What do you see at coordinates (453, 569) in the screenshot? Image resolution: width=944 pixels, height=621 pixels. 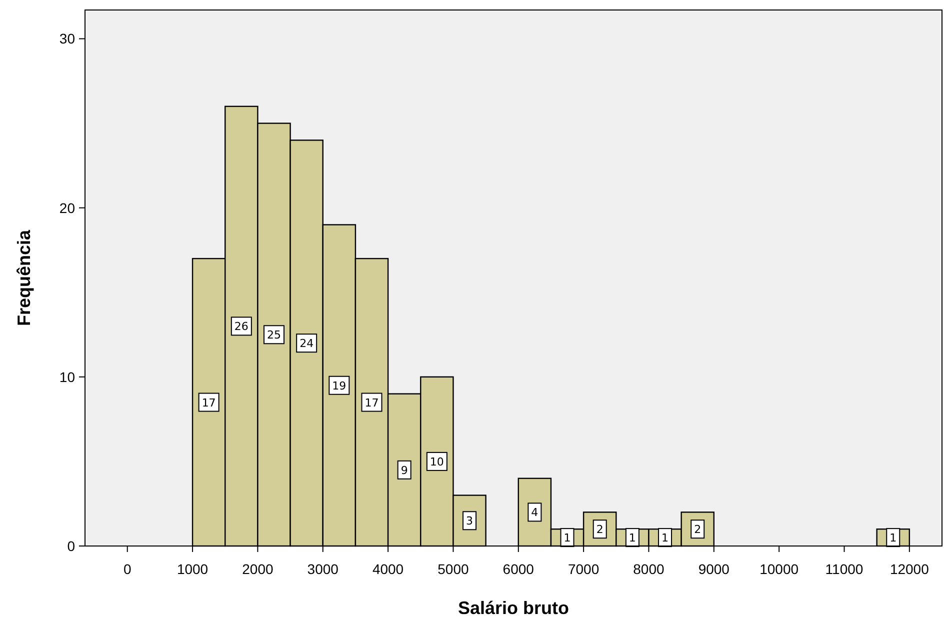 I see `x-tick-label: 5000` at bounding box center [453, 569].